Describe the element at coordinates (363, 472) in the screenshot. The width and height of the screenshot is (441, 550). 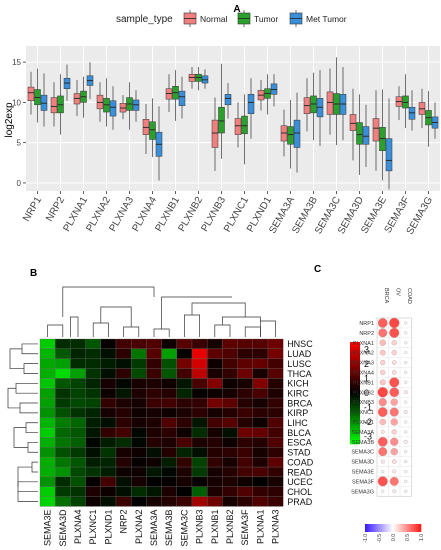
I see `correlation-row-label: SEMA3E` at that location.